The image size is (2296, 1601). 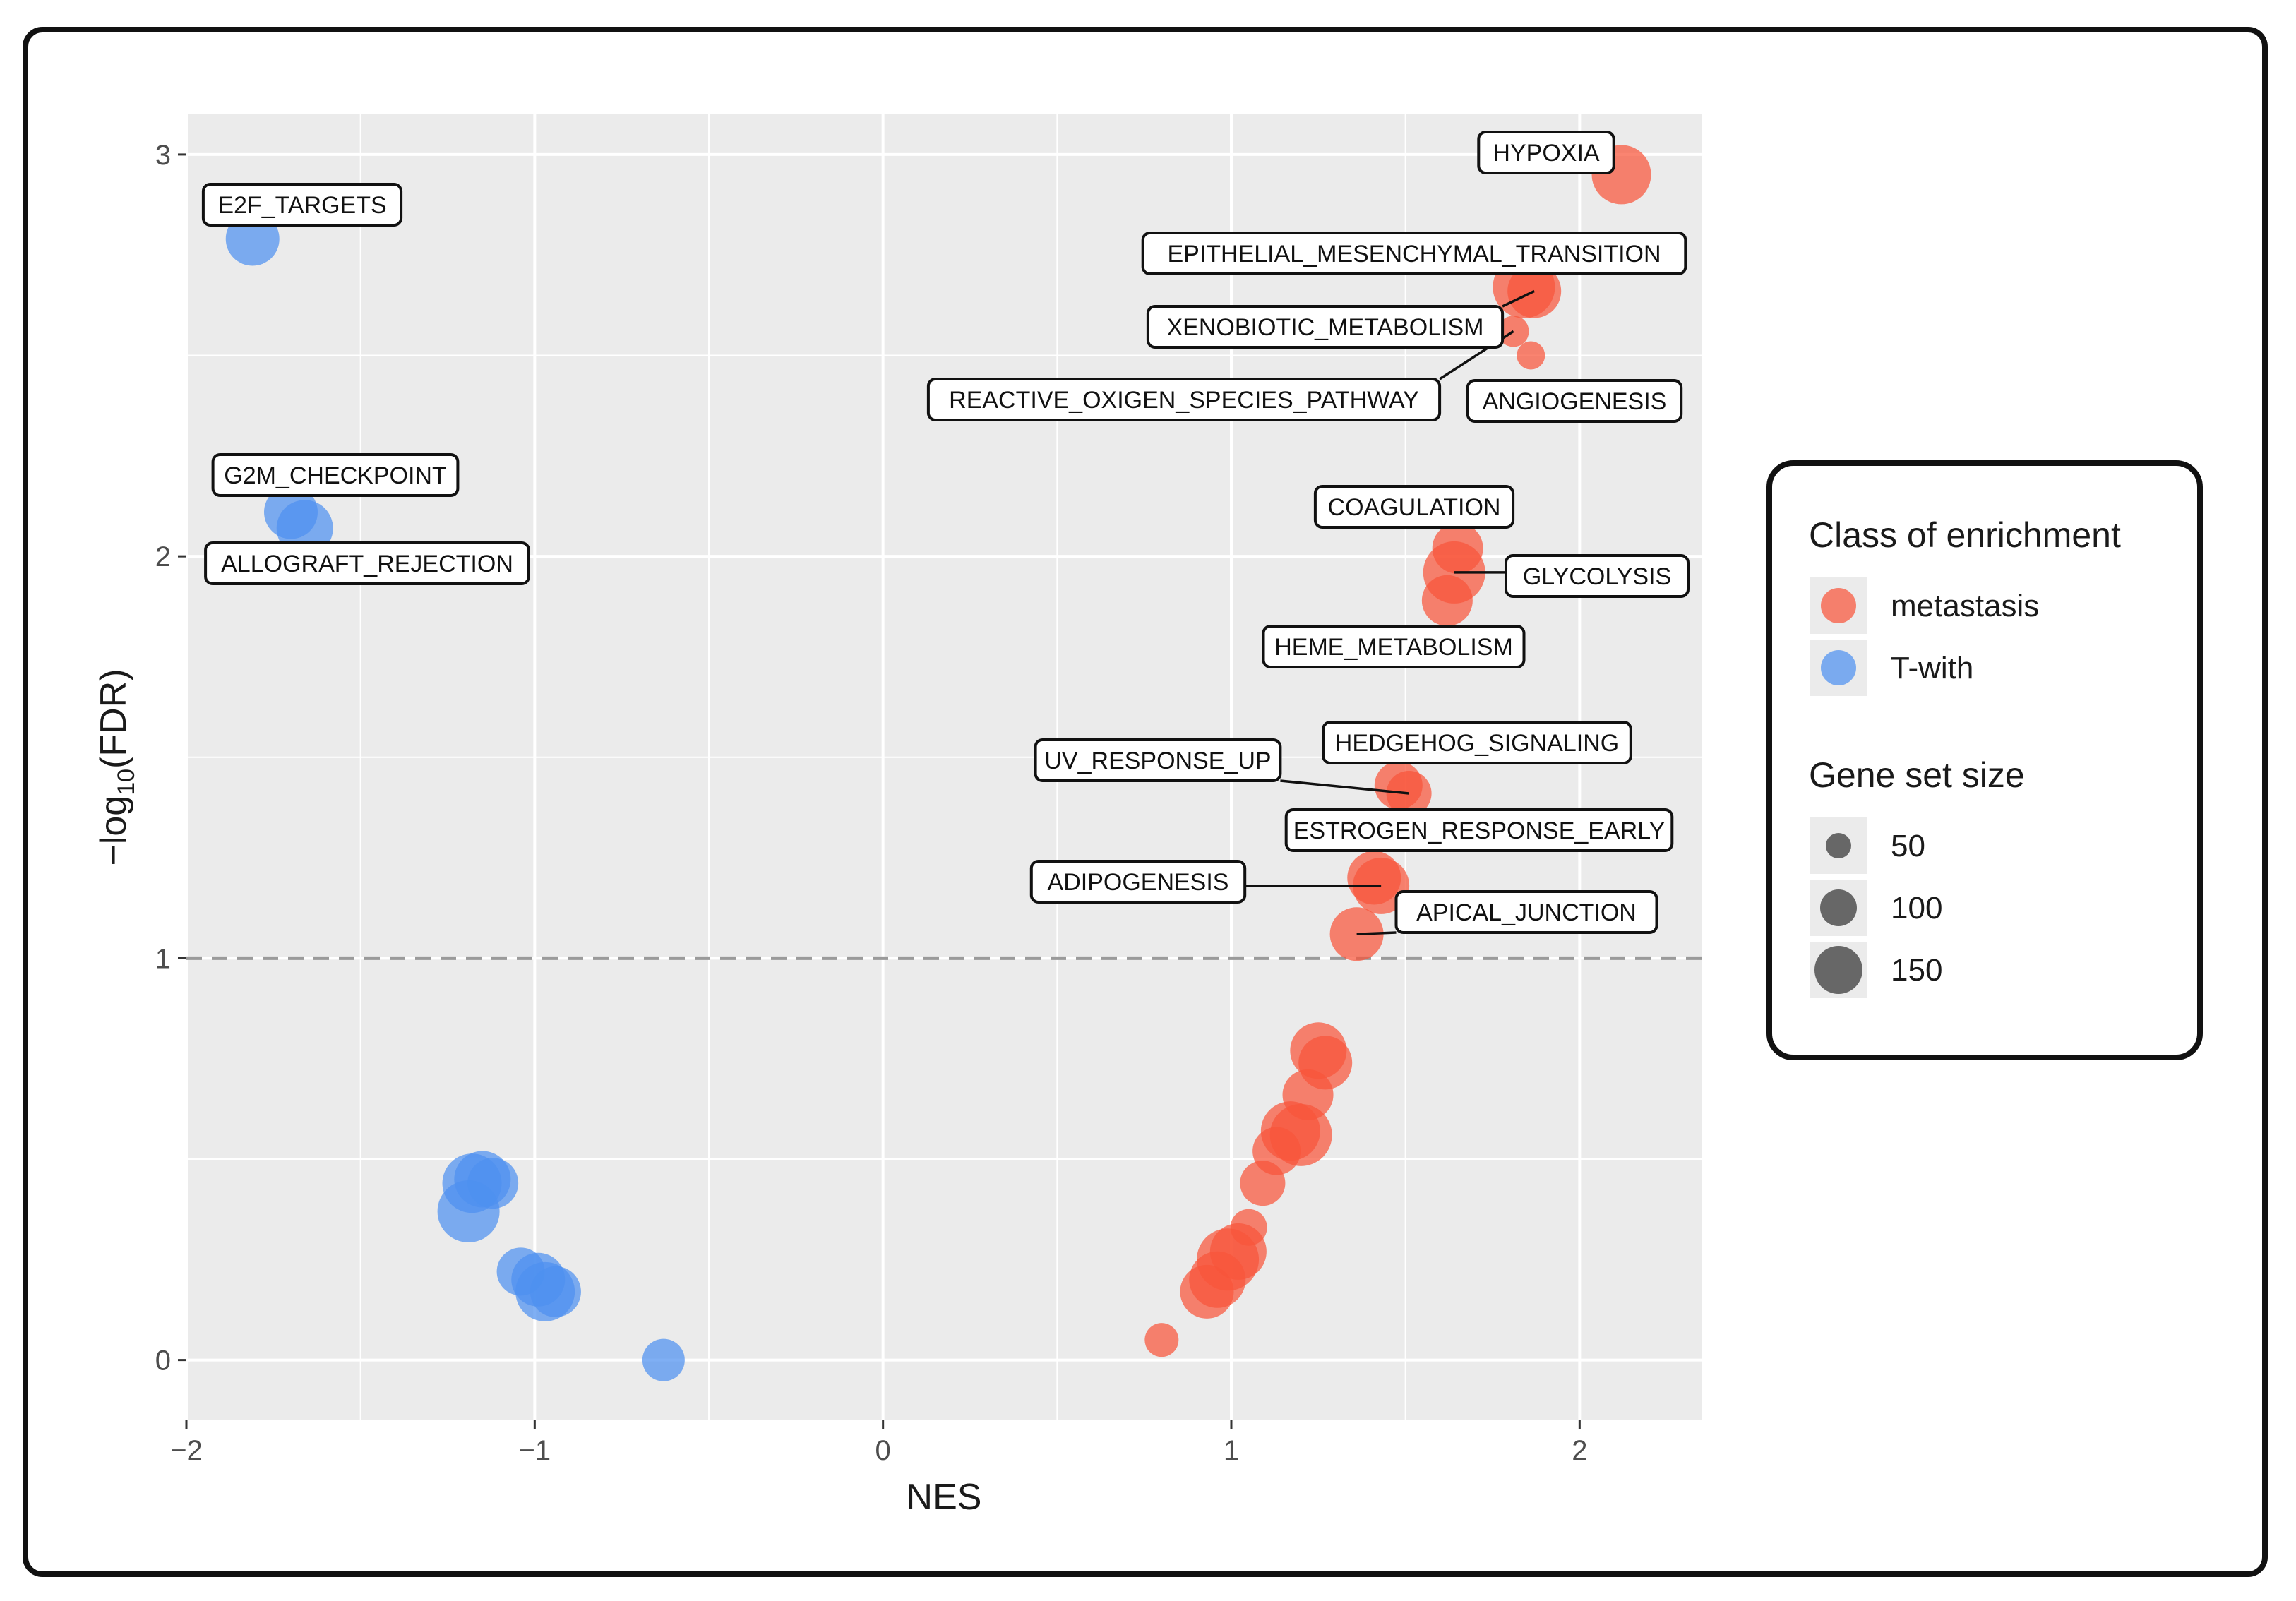 I want to click on point-label-text: HEDGEHOG_SIGNALING, so click(x=1477, y=743).